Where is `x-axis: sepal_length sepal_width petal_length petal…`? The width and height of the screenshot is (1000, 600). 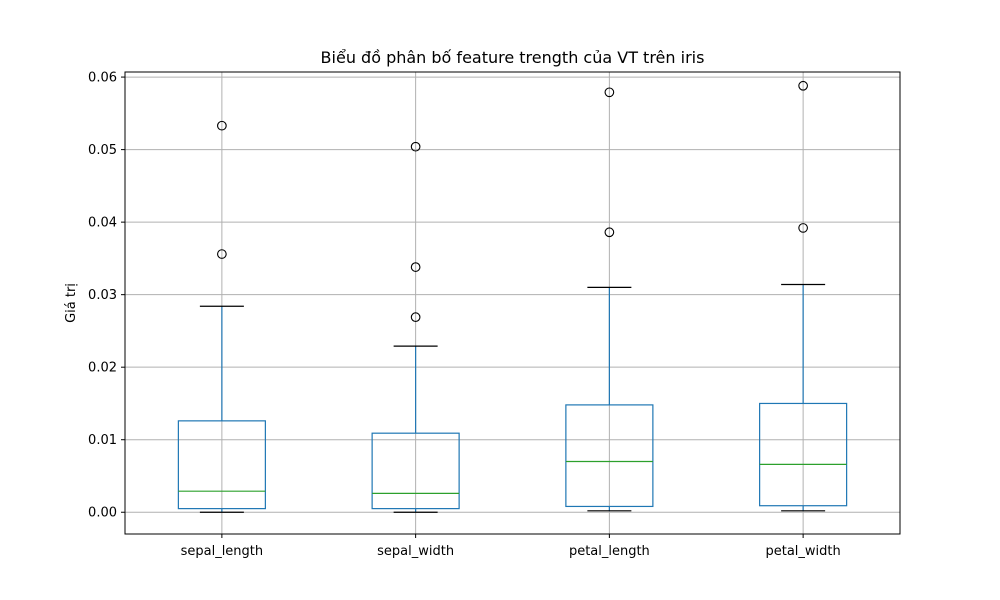
x-axis: sepal_length sepal_width petal_length petal… is located at coordinates (511, 546).